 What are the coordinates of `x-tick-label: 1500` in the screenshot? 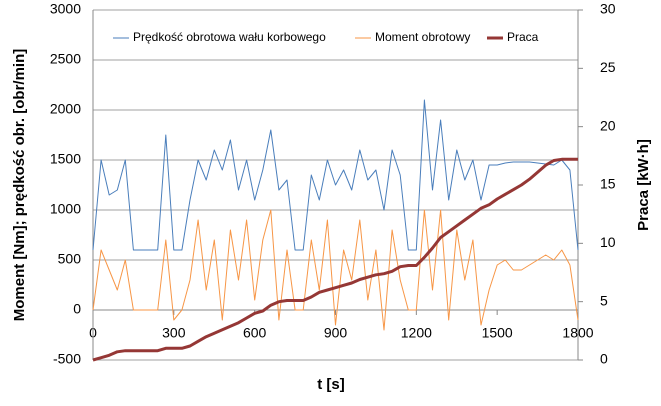 It's located at (497, 333).